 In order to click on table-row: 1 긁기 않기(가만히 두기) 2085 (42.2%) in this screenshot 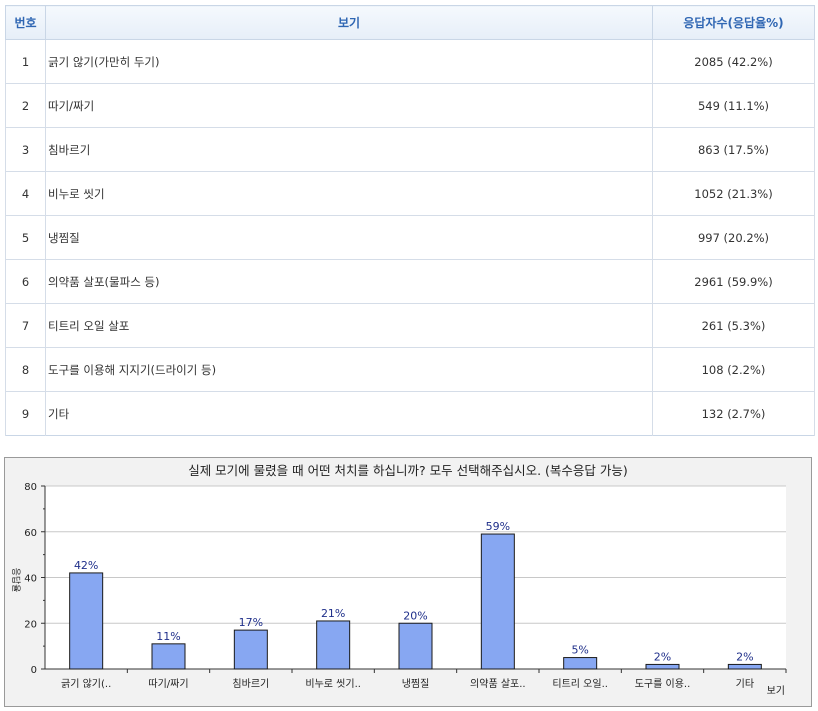, I will do `click(410, 61)`.